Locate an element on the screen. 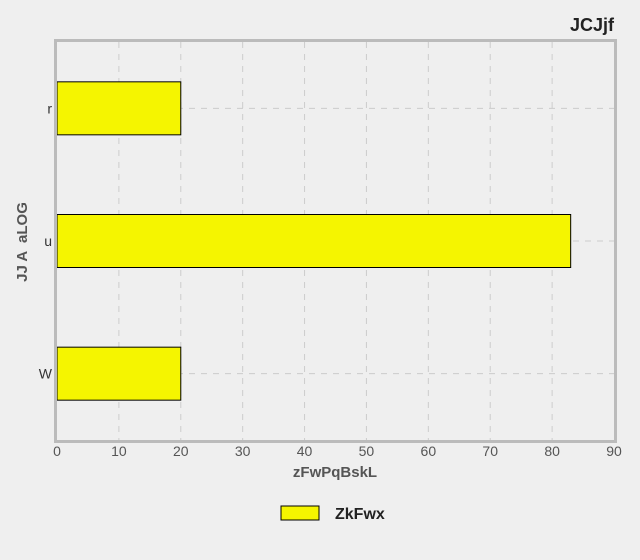 The image size is (640, 560). legend-swatch is located at coordinates (300, 513).